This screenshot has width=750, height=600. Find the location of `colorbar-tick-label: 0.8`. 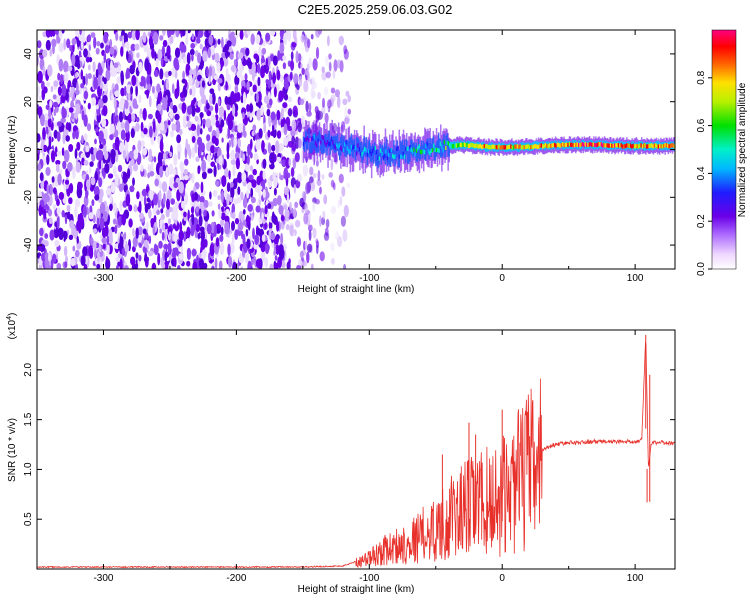

colorbar-tick-label: 0.8 is located at coordinates (701, 77).